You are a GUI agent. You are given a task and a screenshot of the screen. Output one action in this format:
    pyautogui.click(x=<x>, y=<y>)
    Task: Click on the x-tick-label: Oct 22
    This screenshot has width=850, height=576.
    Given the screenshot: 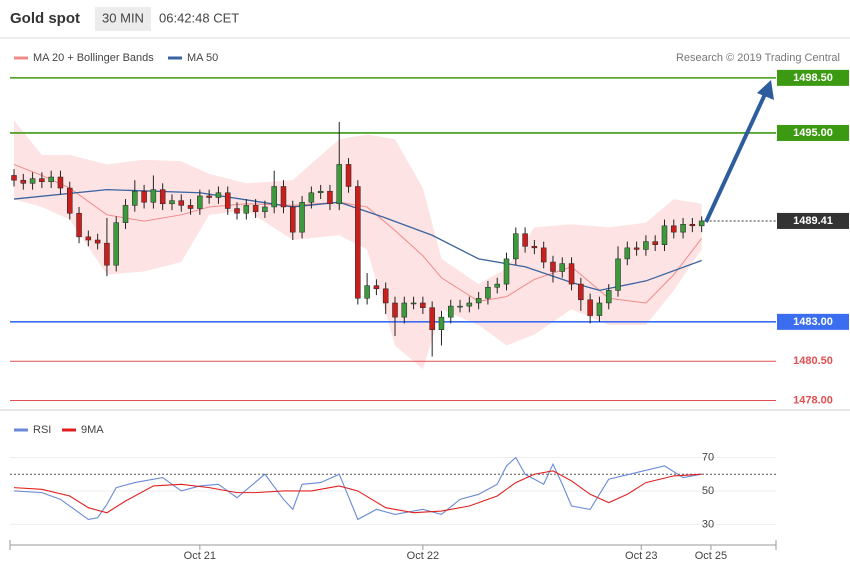 What is the action you would take?
    pyautogui.click(x=423, y=556)
    